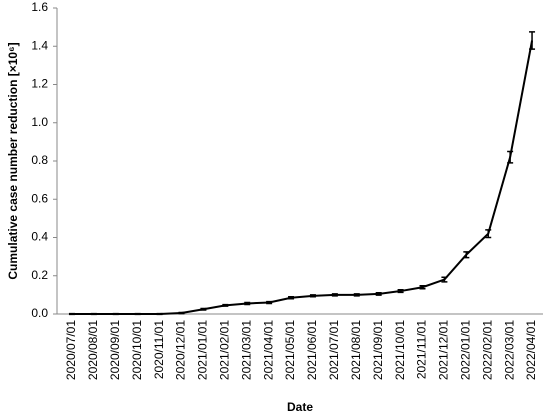 This screenshot has height=419, width=550. I want to click on x-tick-label: 2020/08/01, so click(93, 350).